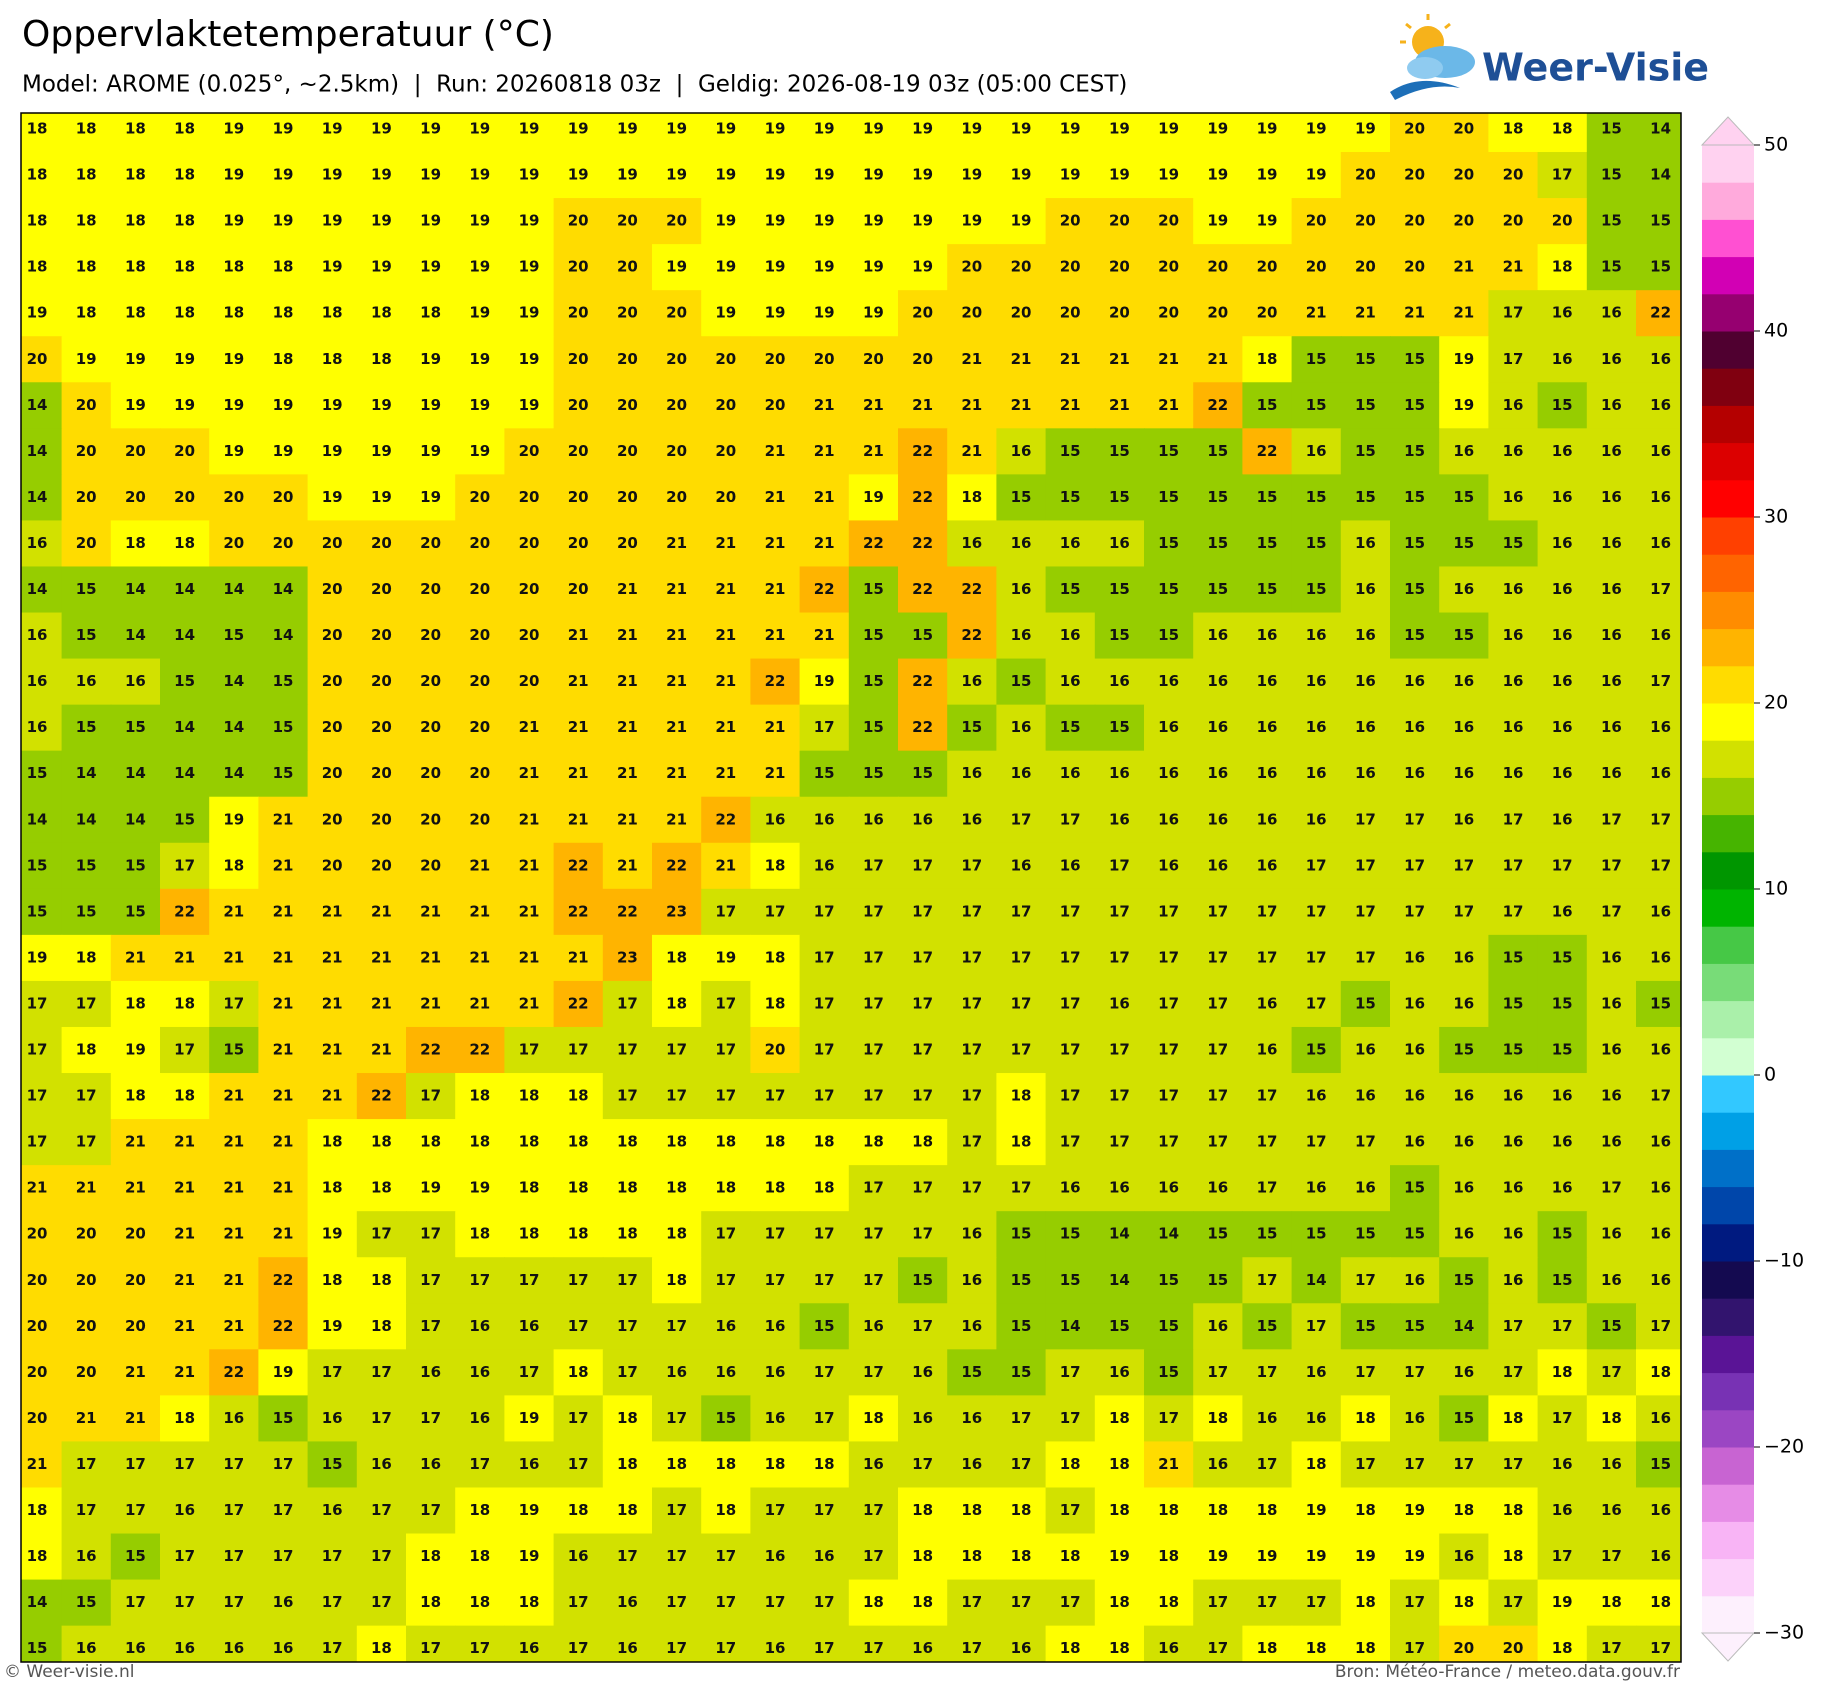 This screenshot has width=1824, height=1681. Describe the element at coordinates (1070, 1326) in the screenshot. I see `temperature-label: 14` at that location.